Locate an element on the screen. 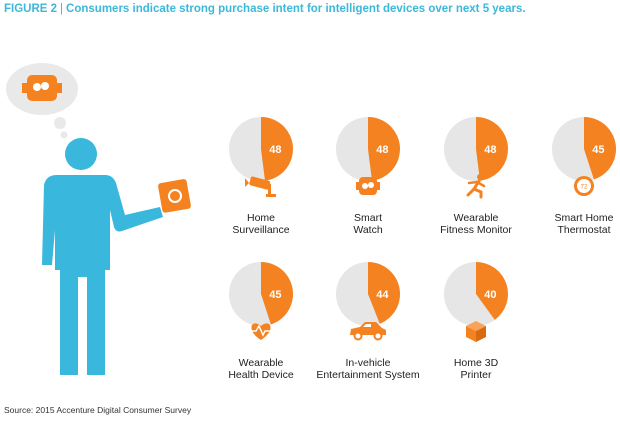 This screenshot has width=620, height=426. pie-caption-line: Smart is located at coordinates (367, 218).